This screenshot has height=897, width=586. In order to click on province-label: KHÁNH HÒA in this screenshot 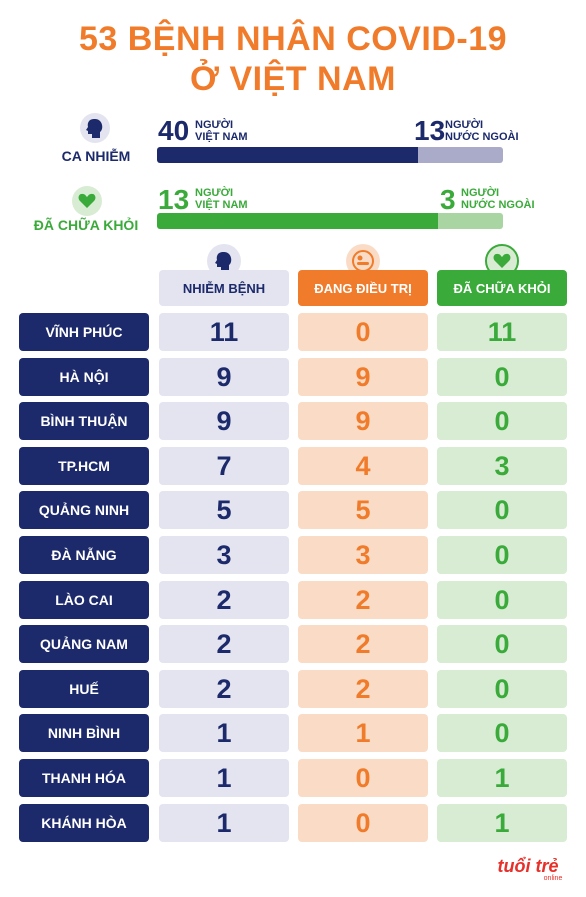, I will do `click(84, 823)`.